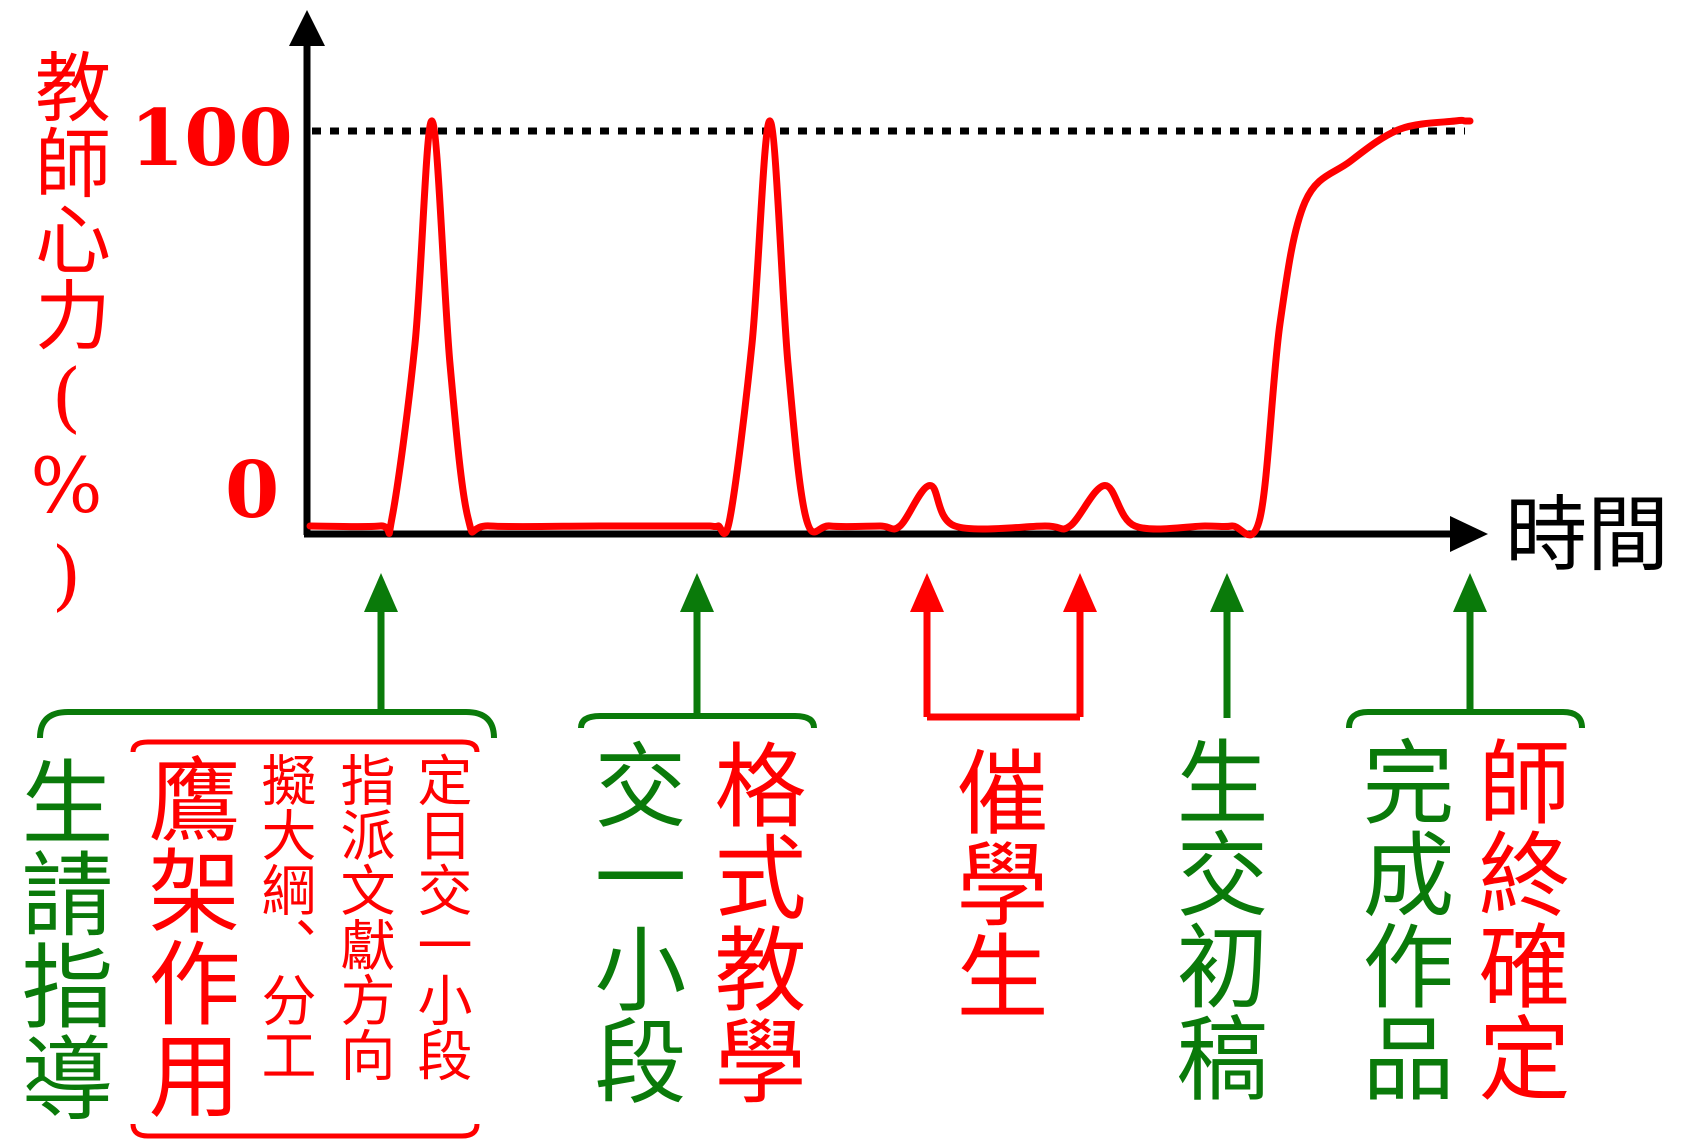  I want to click on arrow-g4, so click(1227, 645).